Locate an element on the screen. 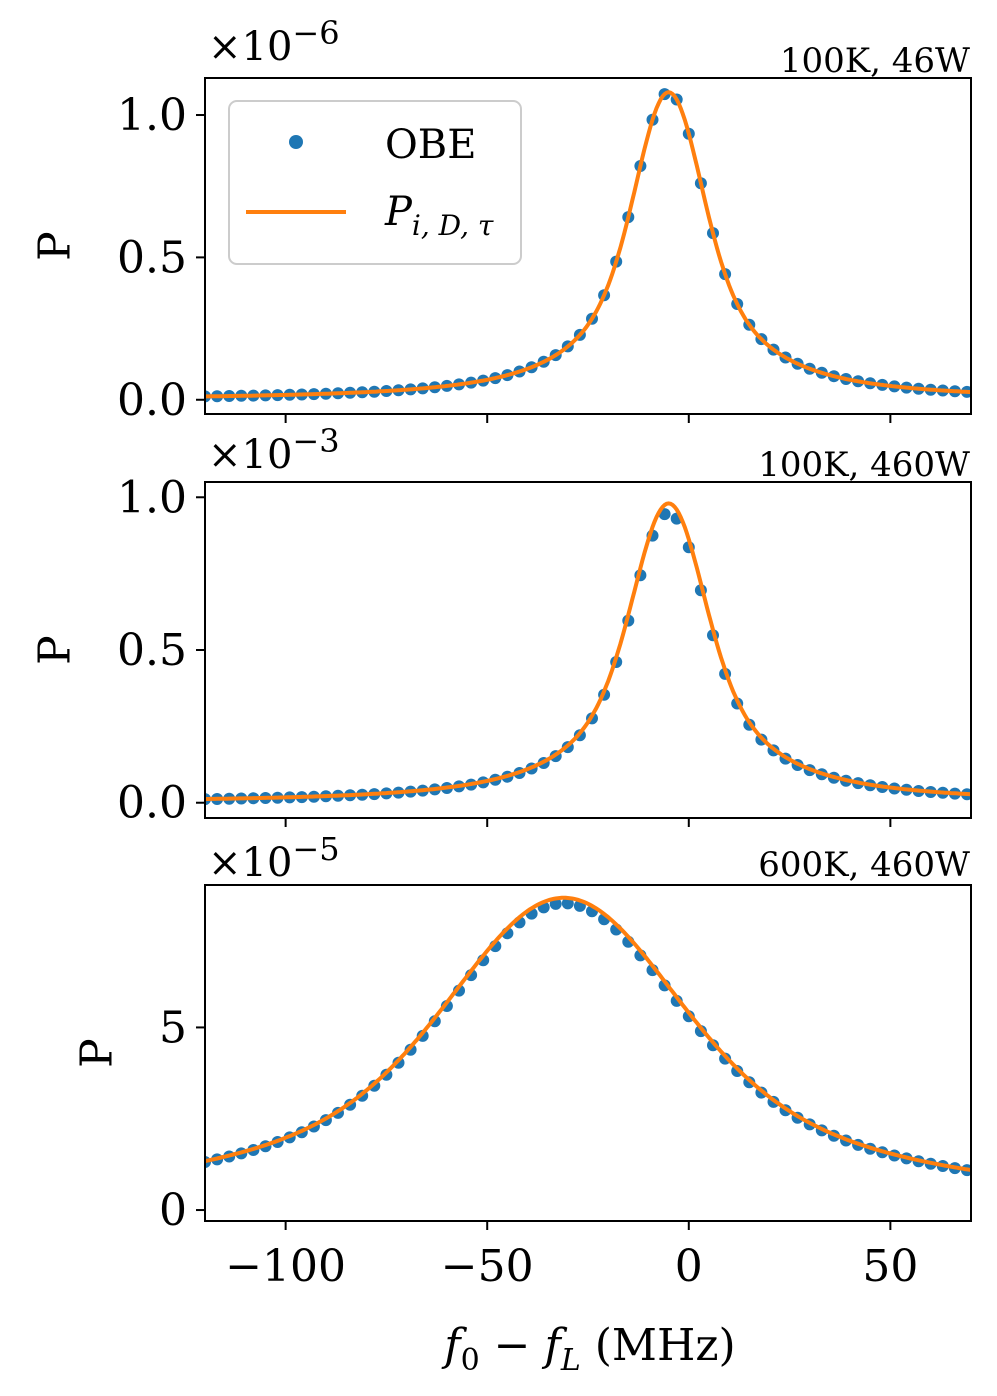  legend-fit-label: Pi, D, τ is located at coordinates (439, 215).